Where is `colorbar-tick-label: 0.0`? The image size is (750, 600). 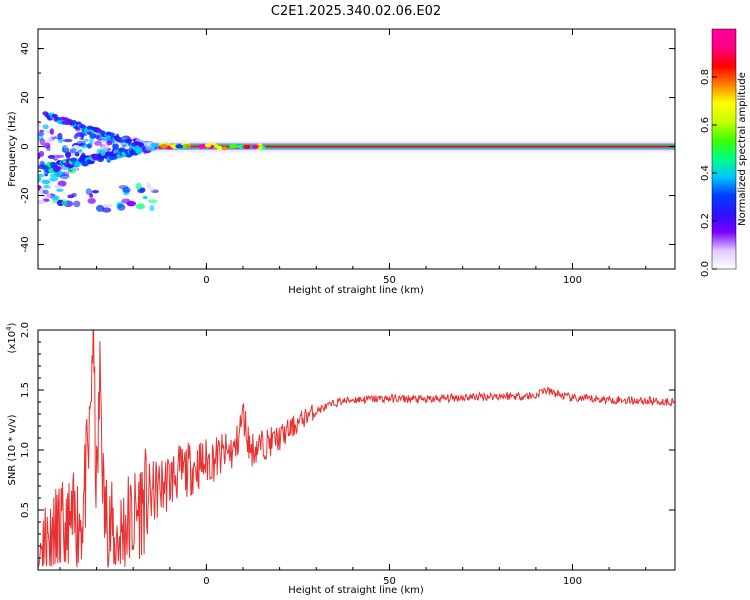 colorbar-tick-label: 0.0 is located at coordinates (705, 269).